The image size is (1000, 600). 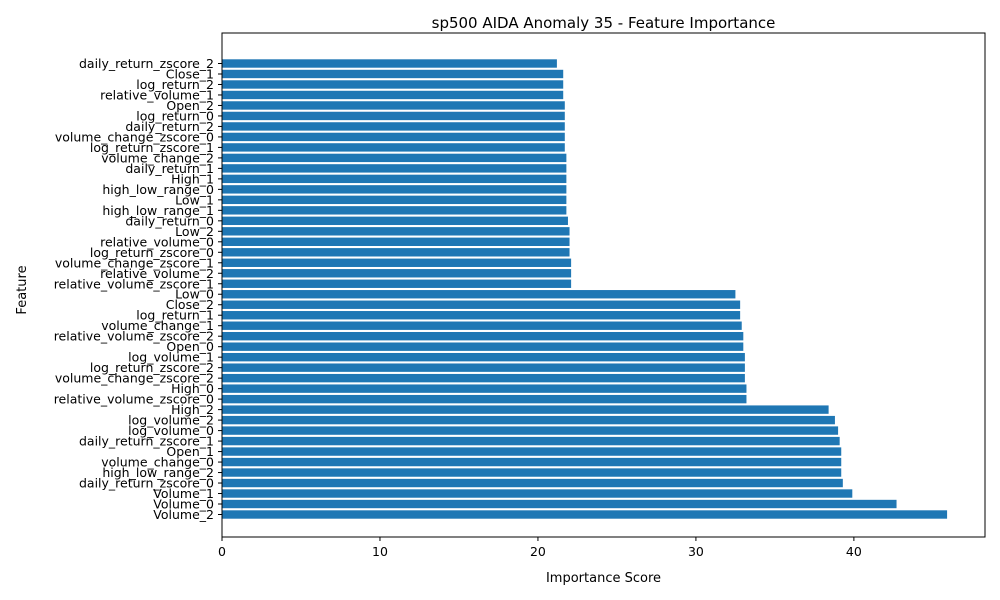 What do you see at coordinates (190, 304) in the screenshot?
I see `y-tick-label: Close_2` at bounding box center [190, 304].